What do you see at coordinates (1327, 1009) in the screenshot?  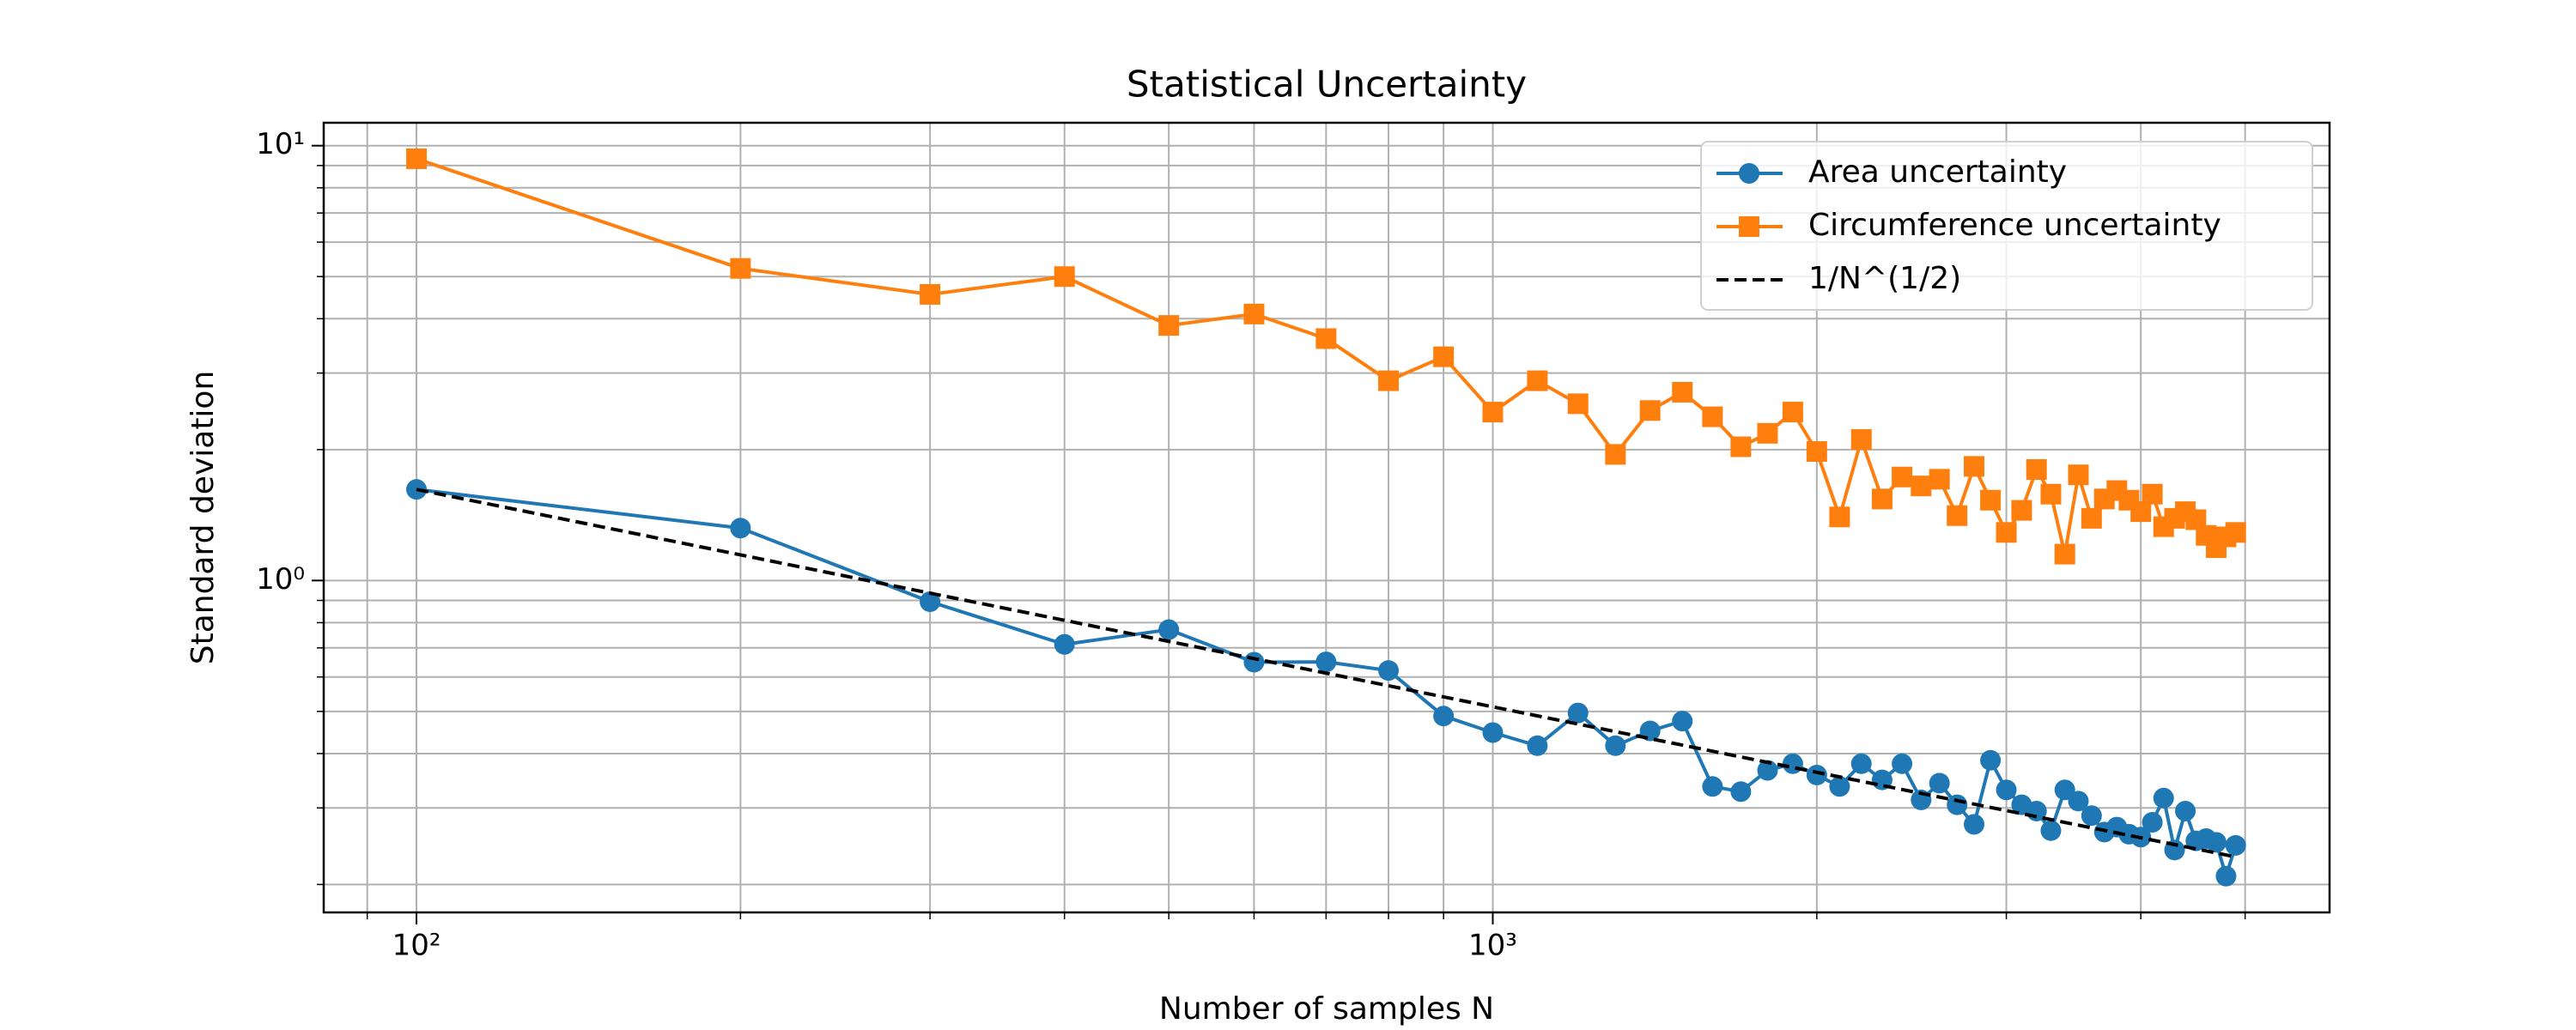 I see `x-axis-label: Number of samples N` at bounding box center [1327, 1009].